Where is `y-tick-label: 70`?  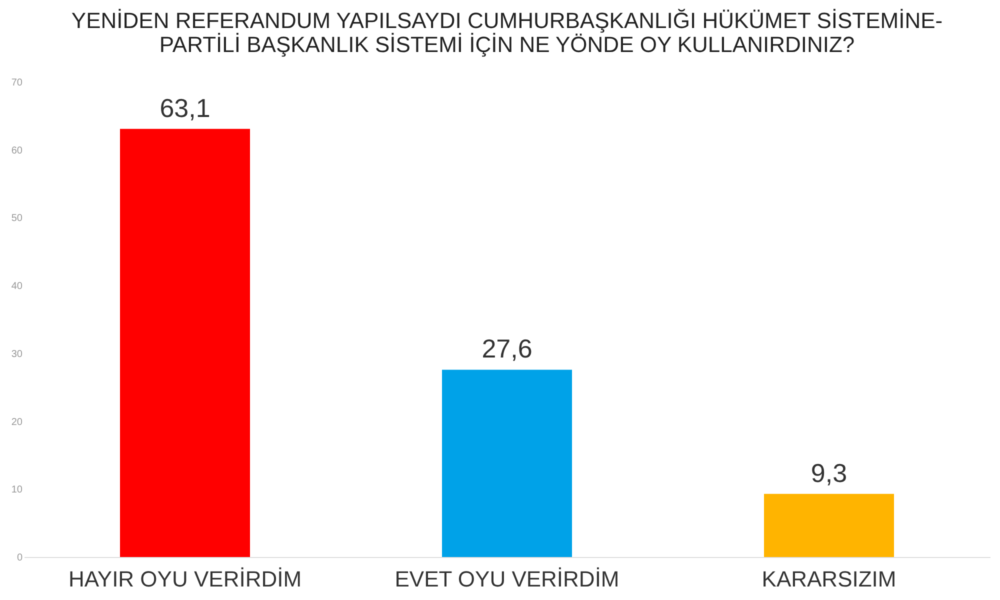 y-tick-label: 70 is located at coordinates (17, 83).